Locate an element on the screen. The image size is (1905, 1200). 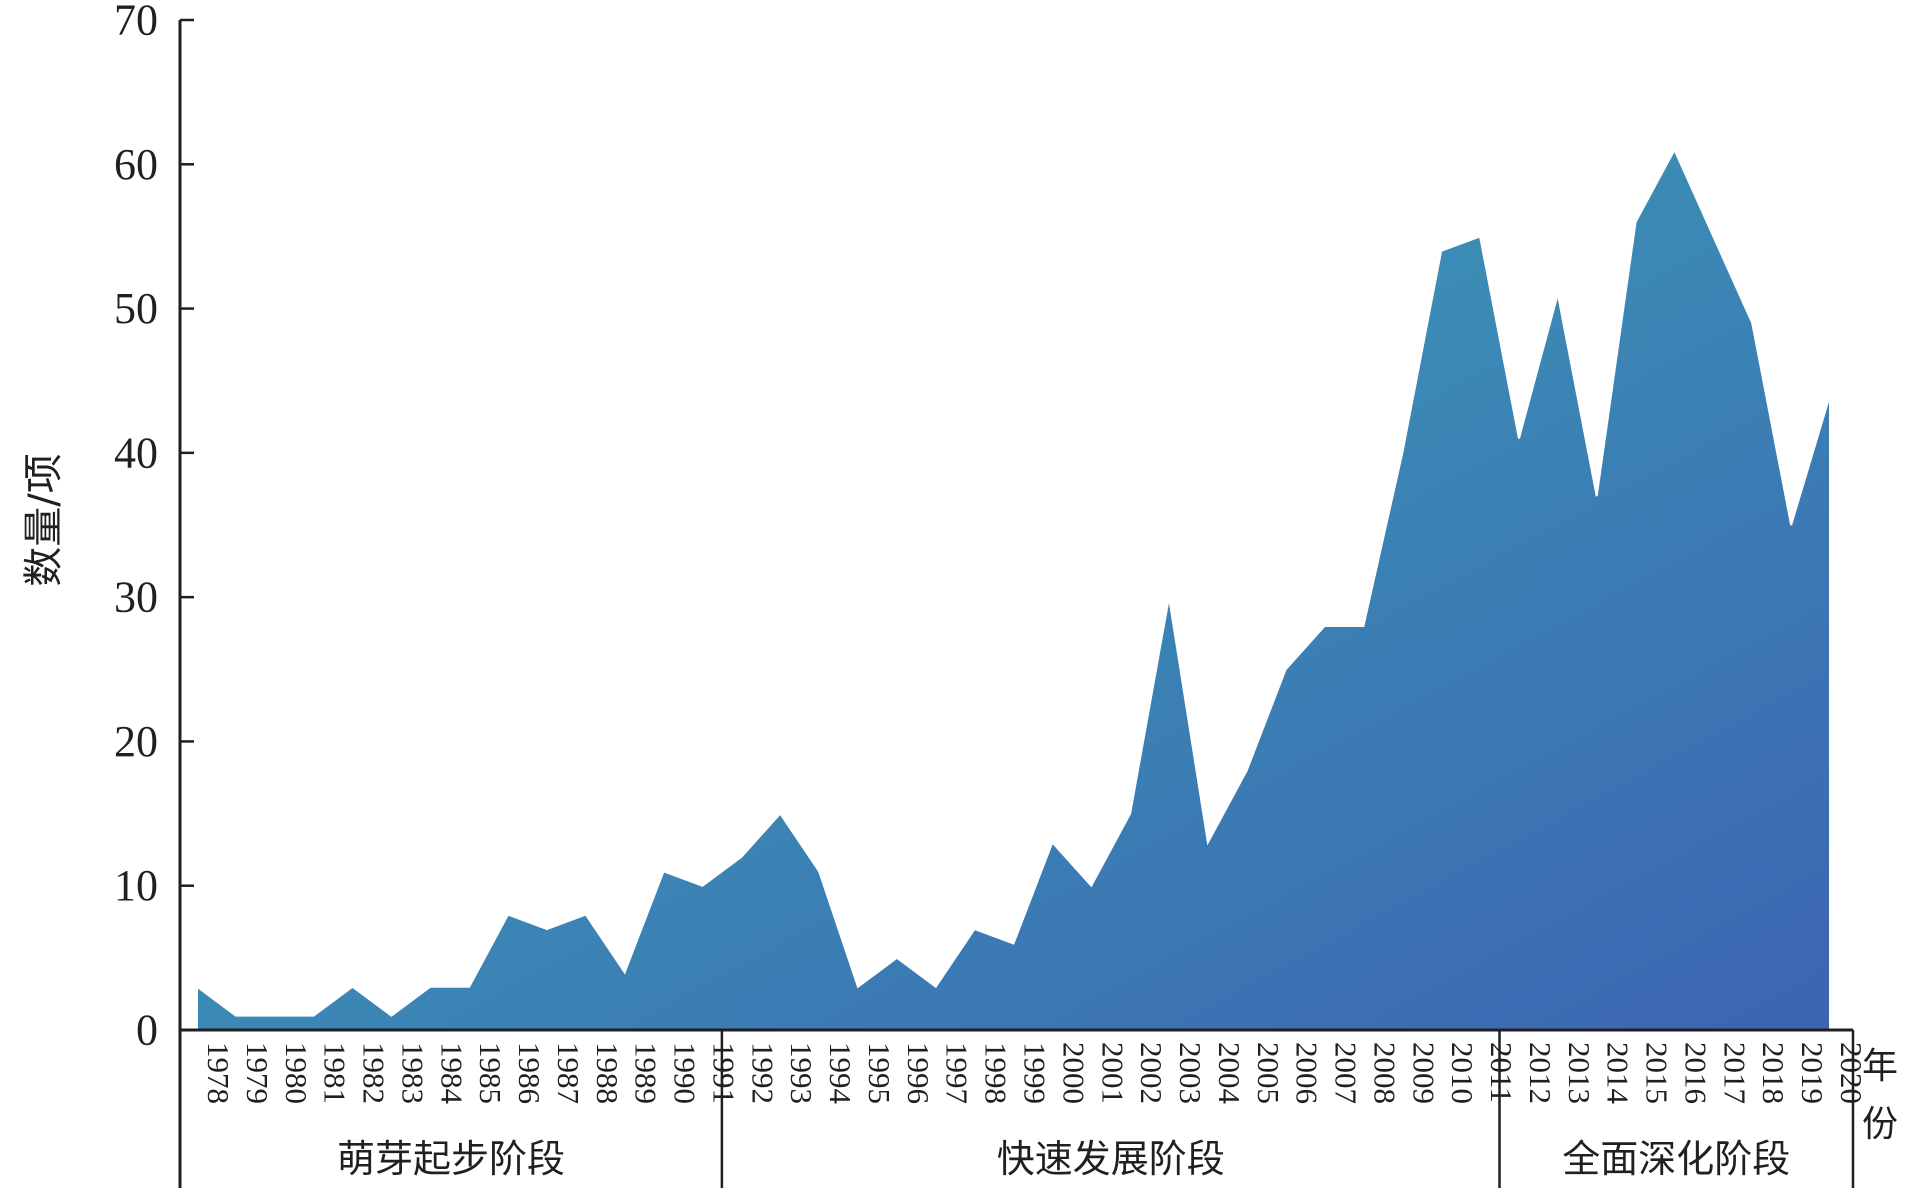
x-tick-label: 1990 is located at coordinates (685, 1073).